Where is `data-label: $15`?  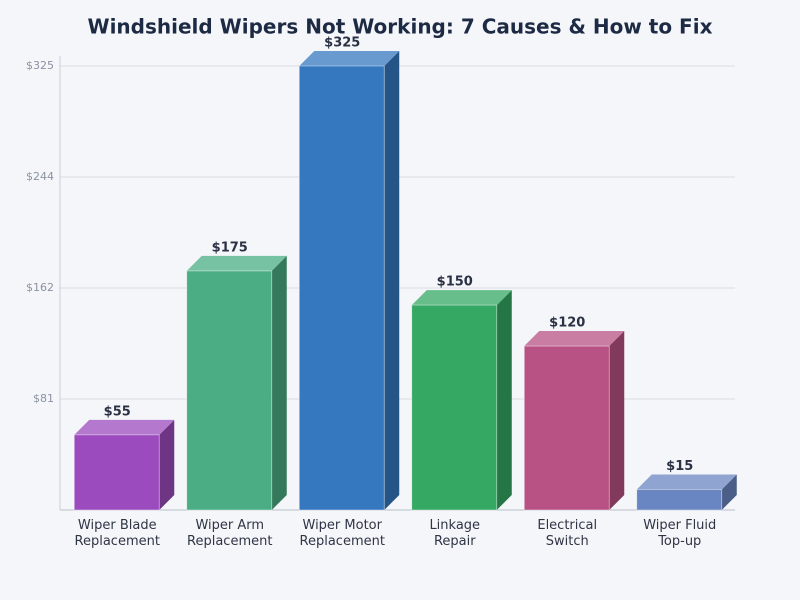
data-label: $15 is located at coordinates (679, 466).